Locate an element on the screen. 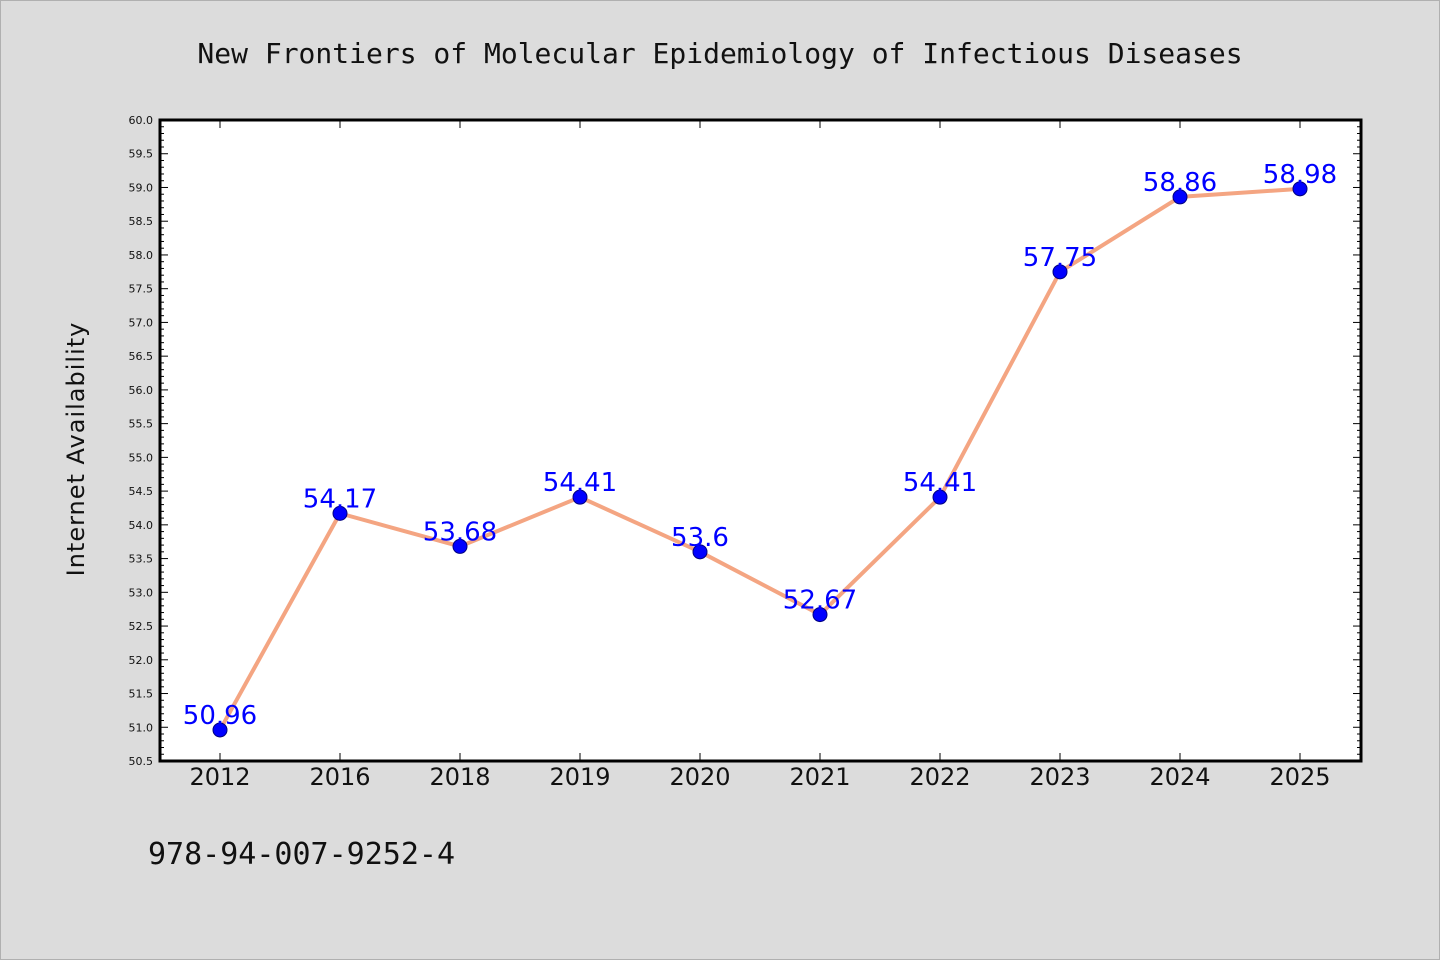 This screenshot has height=960, width=1440. y-tick-label: 59.0 is located at coordinates (141, 187).